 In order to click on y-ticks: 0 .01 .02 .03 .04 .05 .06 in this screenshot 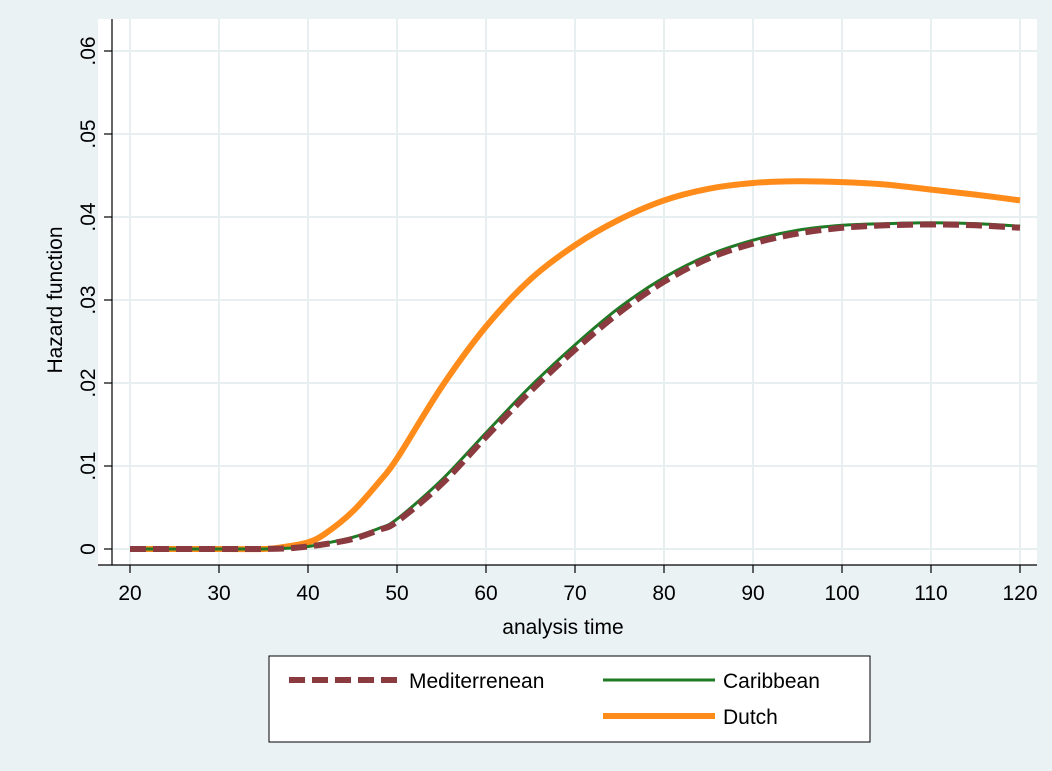, I will do `click(94, 295)`.